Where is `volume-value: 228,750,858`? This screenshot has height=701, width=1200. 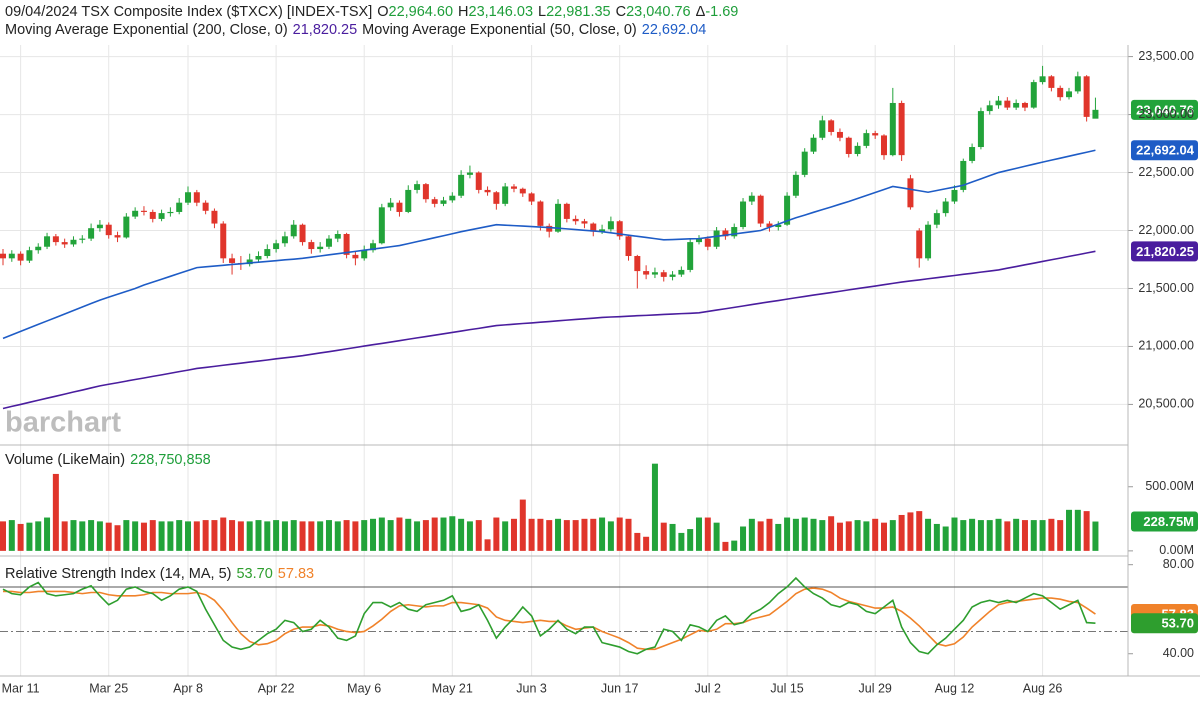 volume-value: 228,750,858 is located at coordinates (170, 460).